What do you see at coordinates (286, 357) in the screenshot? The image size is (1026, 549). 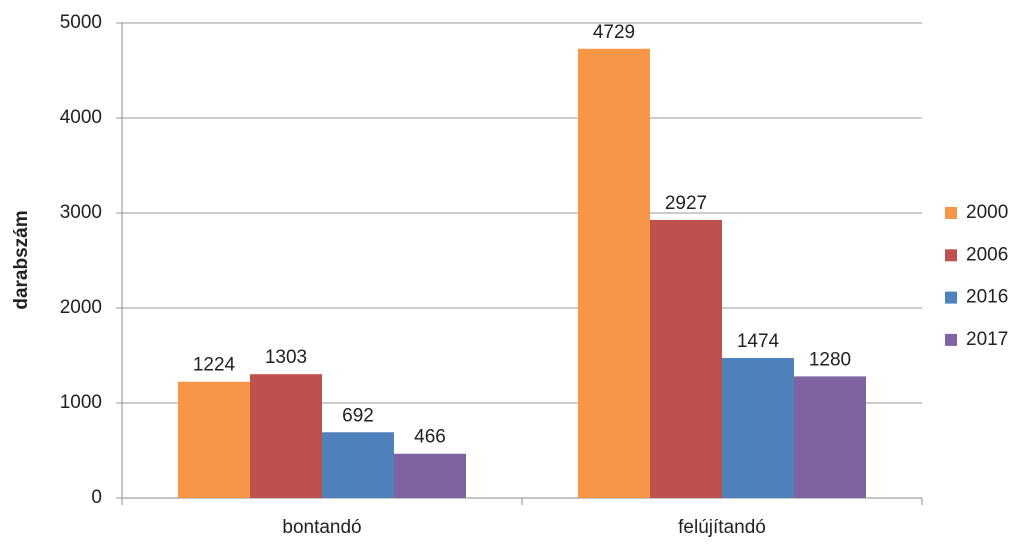 I see `data-label: 1303` at bounding box center [286, 357].